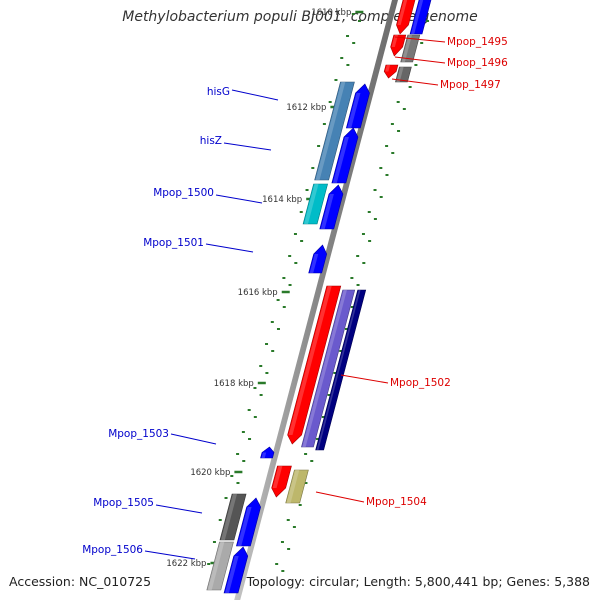  What do you see at coordinates (234, 384) in the screenshot?
I see `tick-label: 1618 kbp` at bounding box center [234, 384].